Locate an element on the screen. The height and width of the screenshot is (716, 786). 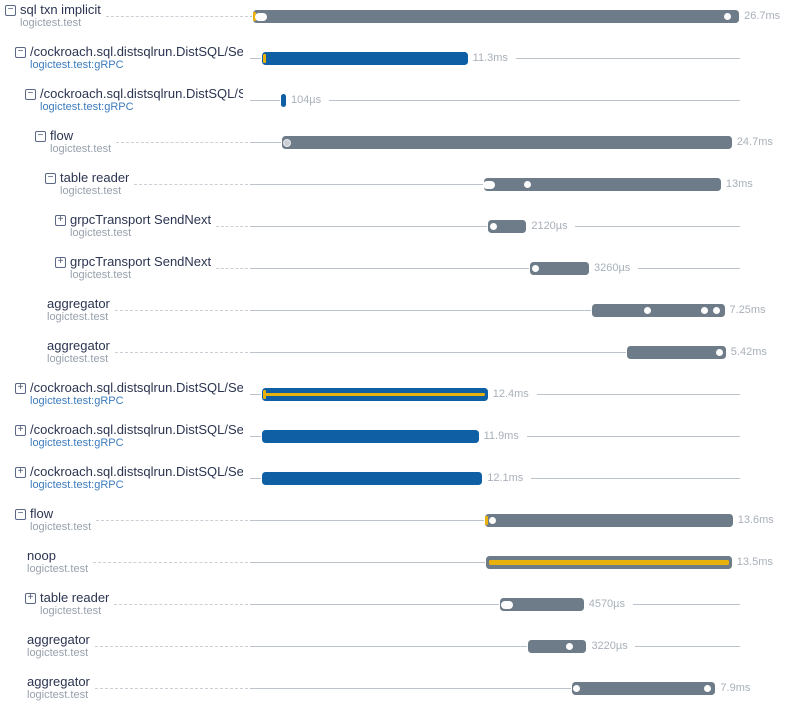
span-label-cell: + grpcTransport SendNext logictest.test is located at coordinates (125, 232).